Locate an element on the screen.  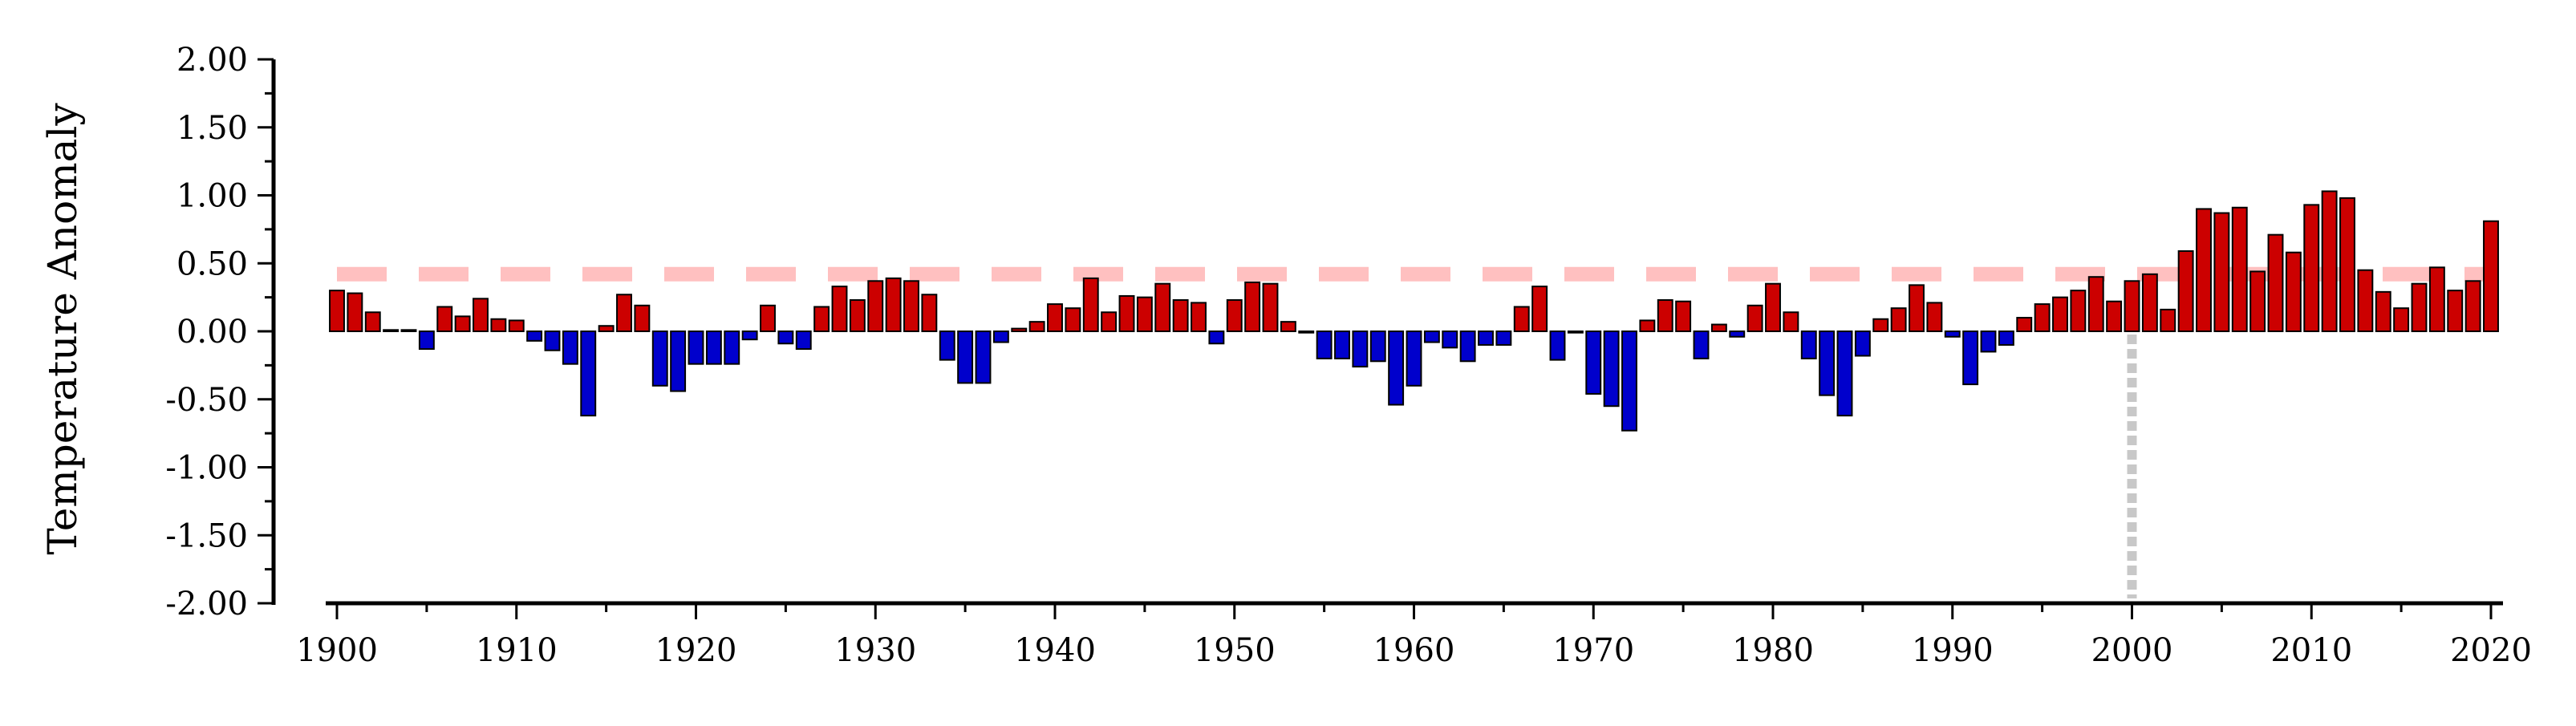
bar-1993 is located at coordinates (2006, 339).